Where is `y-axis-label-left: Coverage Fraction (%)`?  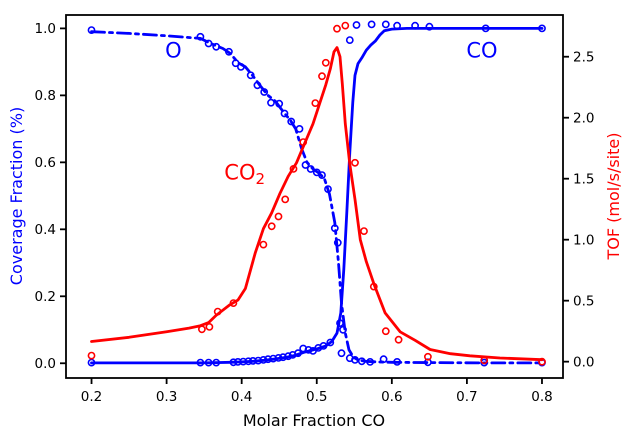 y-axis-label-left: Coverage Fraction (%) is located at coordinates (16, 196).